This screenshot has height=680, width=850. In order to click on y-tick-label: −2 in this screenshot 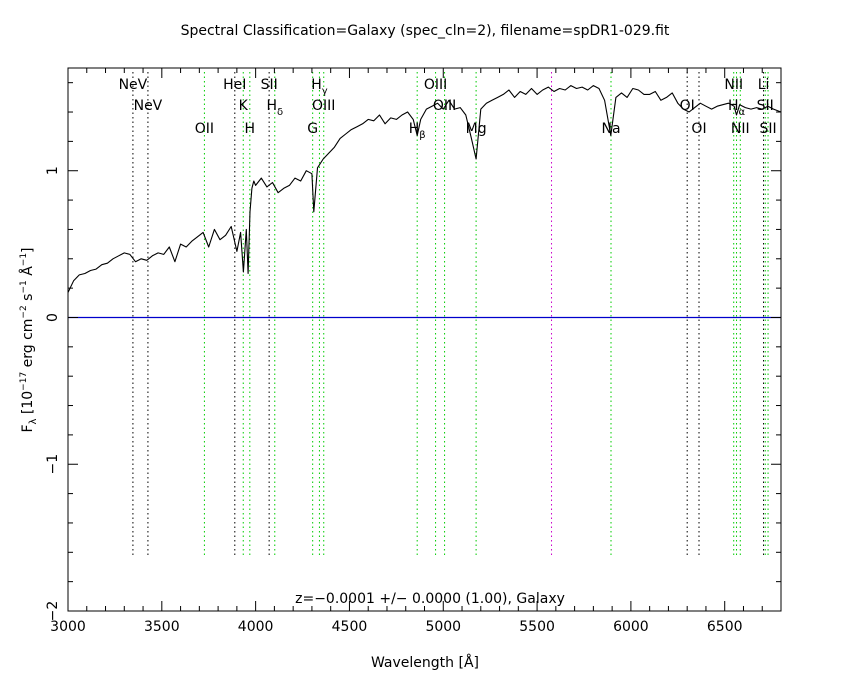, I will do `click(53, 611)`.